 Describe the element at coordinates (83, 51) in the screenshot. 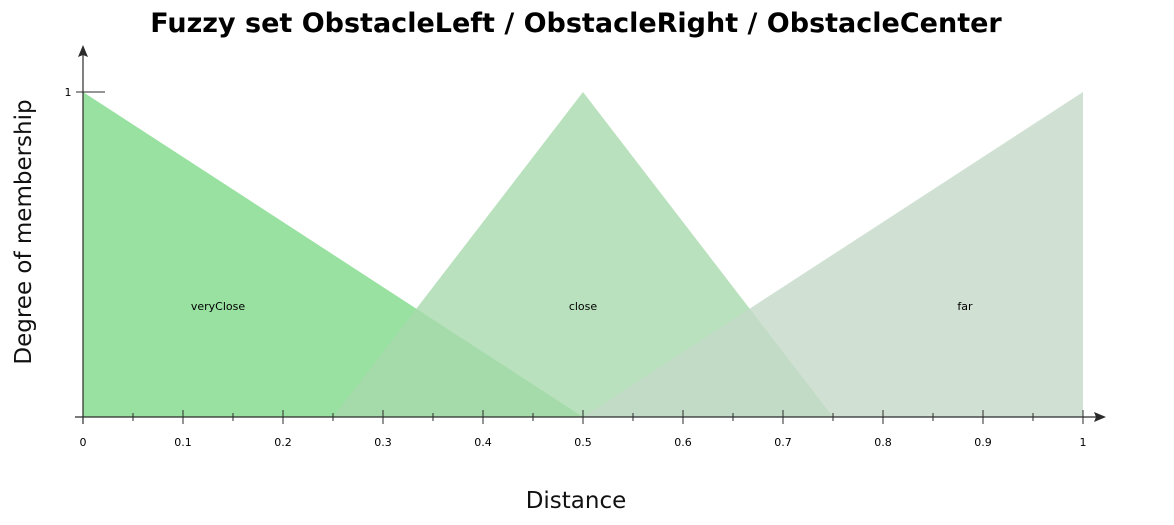

I see `y-axis-arrow-icon` at that location.